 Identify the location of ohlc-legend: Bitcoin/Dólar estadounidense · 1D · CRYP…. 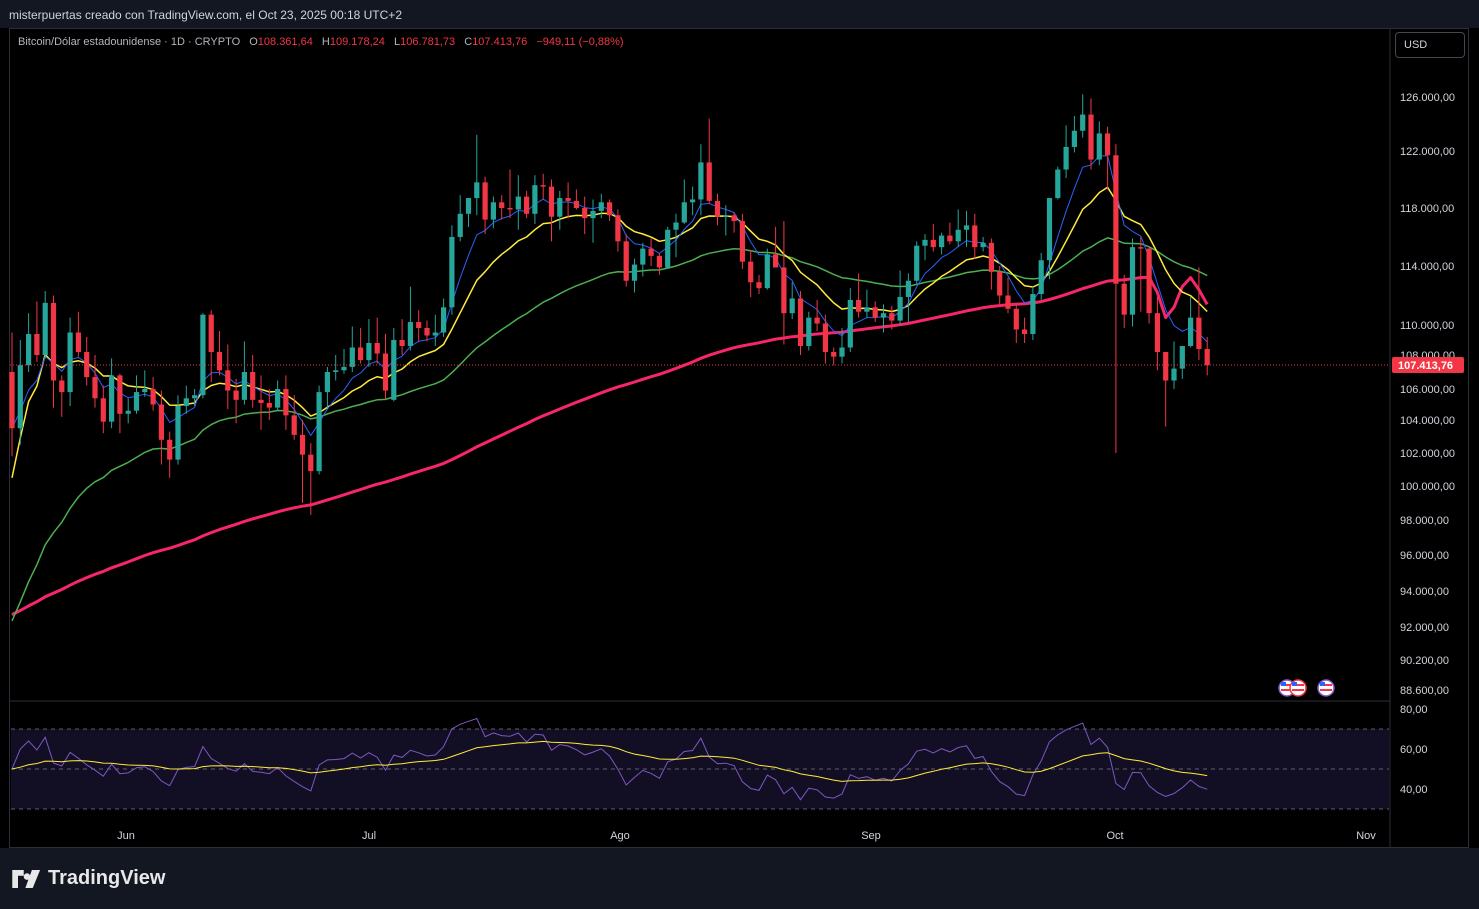
(321, 42).